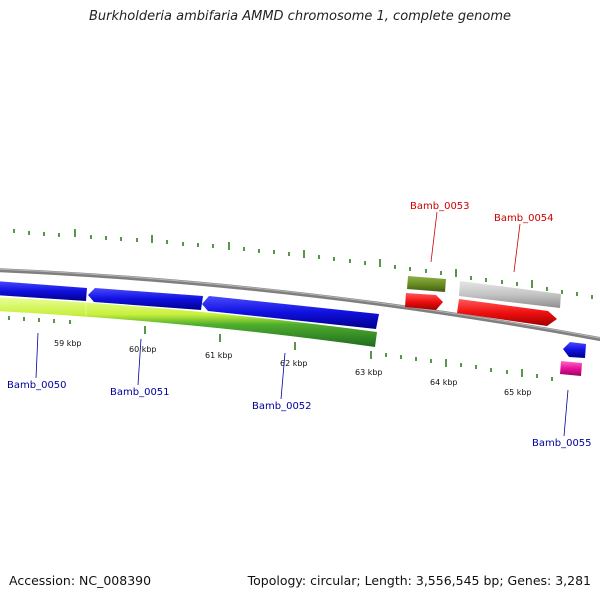 This screenshot has height=600, width=600. I want to click on gene-label-Bamb_0055: Bamb_0055, so click(562, 443).